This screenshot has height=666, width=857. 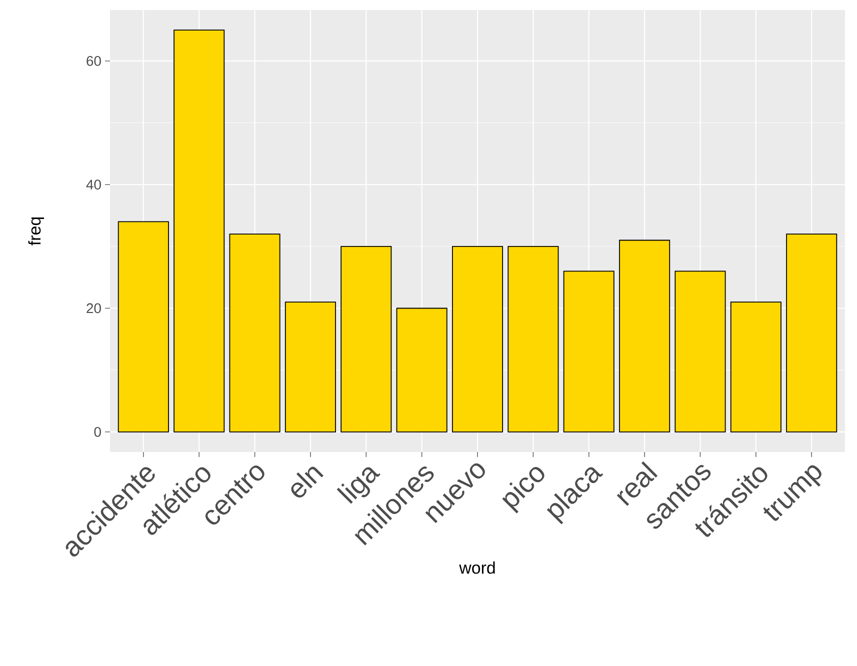 What do you see at coordinates (97, 431) in the screenshot?
I see `y-tick-label: 0` at bounding box center [97, 431].